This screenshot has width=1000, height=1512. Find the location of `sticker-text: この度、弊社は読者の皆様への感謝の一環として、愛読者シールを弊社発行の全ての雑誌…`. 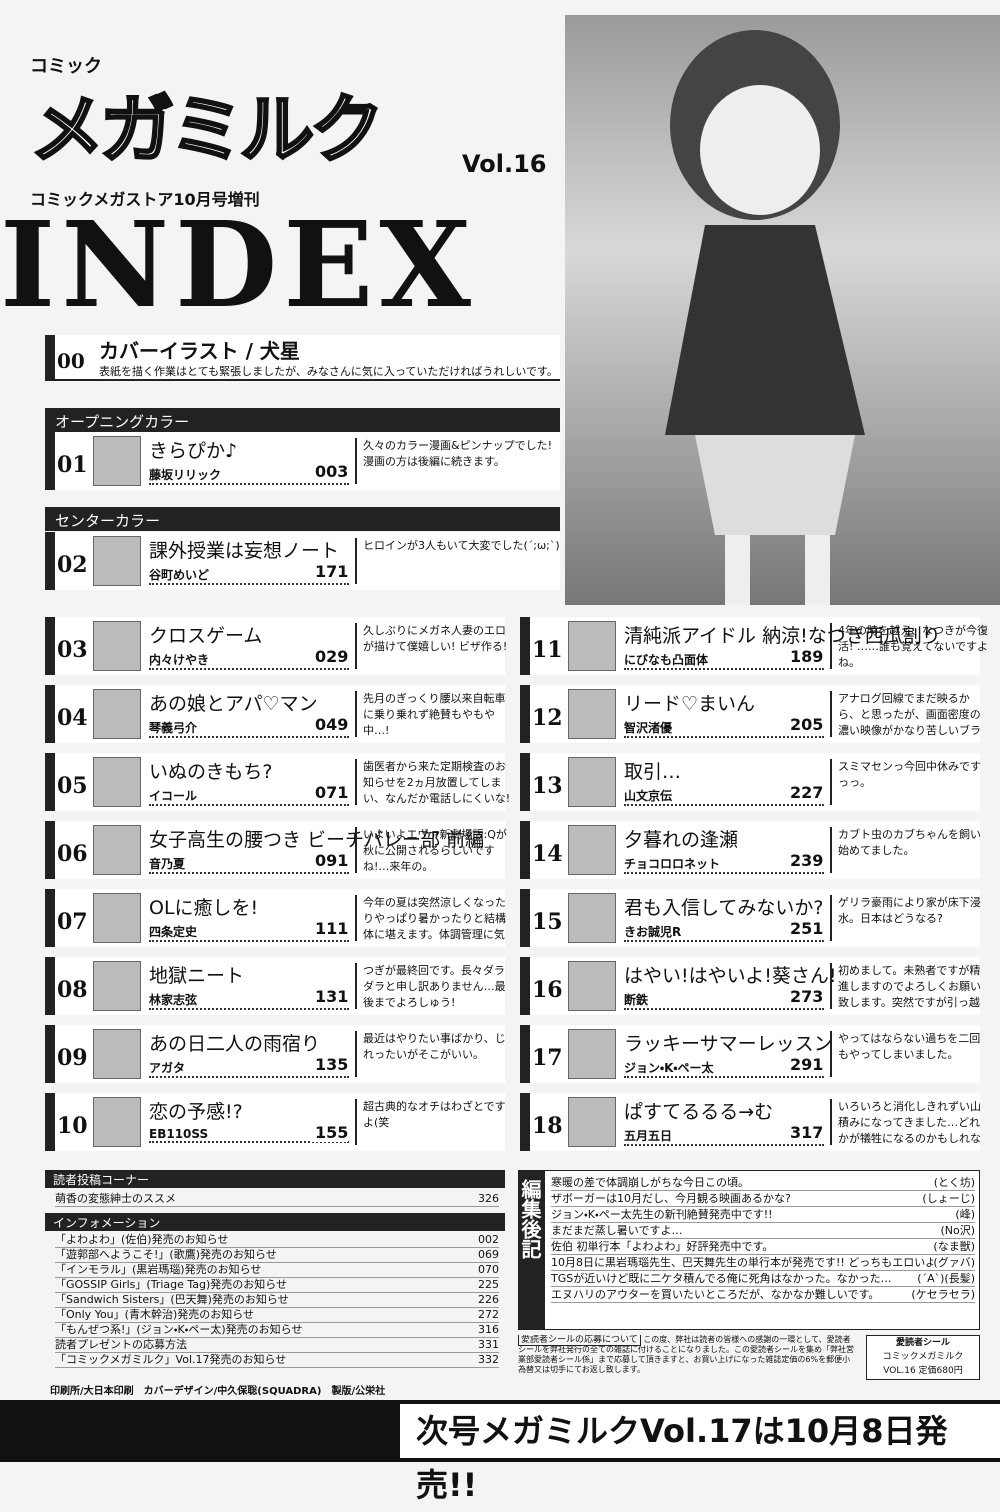

sticker-text: この度、弊社は読者の皆様への感謝の一環として、愛読者シールを弊社発行の全ての雑誌… is located at coordinates (686, 1354).